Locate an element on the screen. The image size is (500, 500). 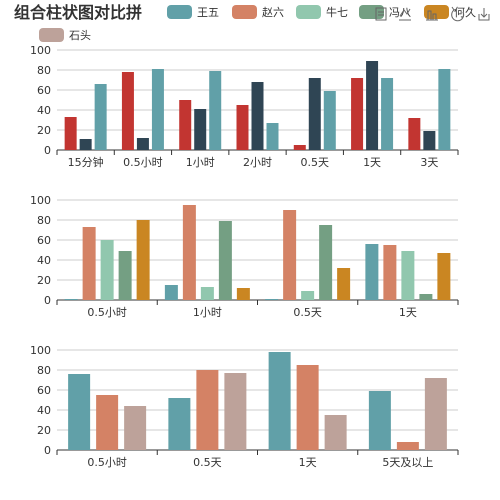
y-tick-label: 40 is located at coordinates (44, 410).